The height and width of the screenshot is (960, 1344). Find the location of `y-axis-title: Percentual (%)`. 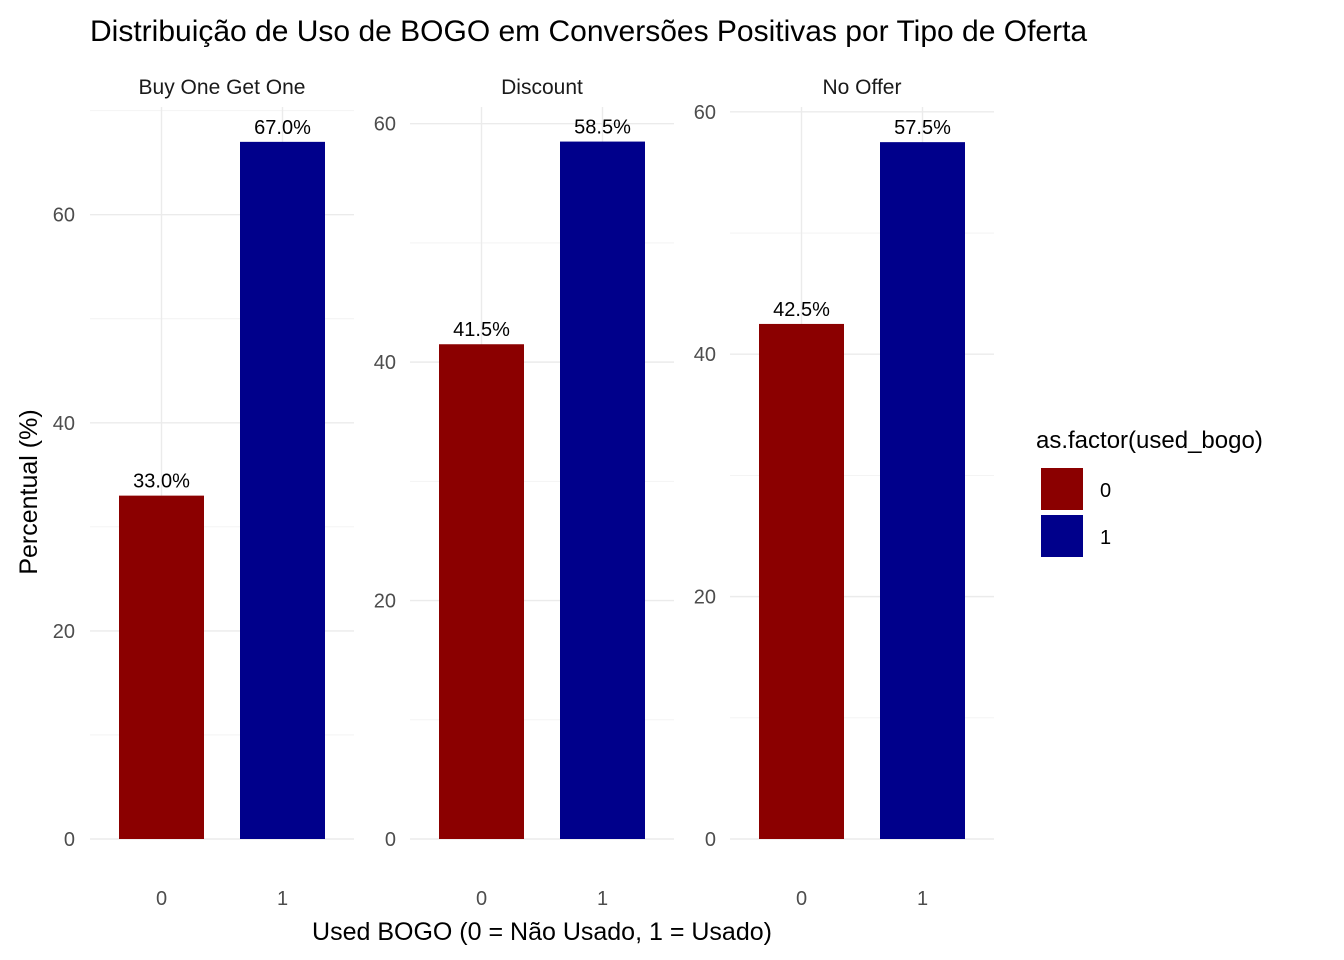

y-axis-title: Percentual (%) is located at coordinates (29, 491).